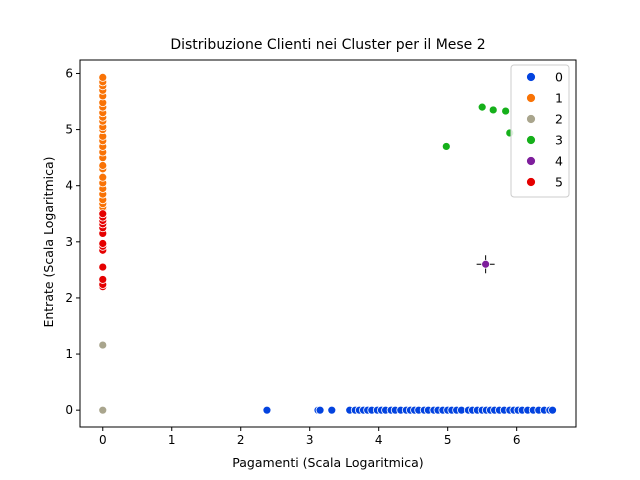 This screenshot has height=480, width=640. Describe the element at coordinates (544, 140) in the screenshot. I see `legend-entry: 3` at that location.